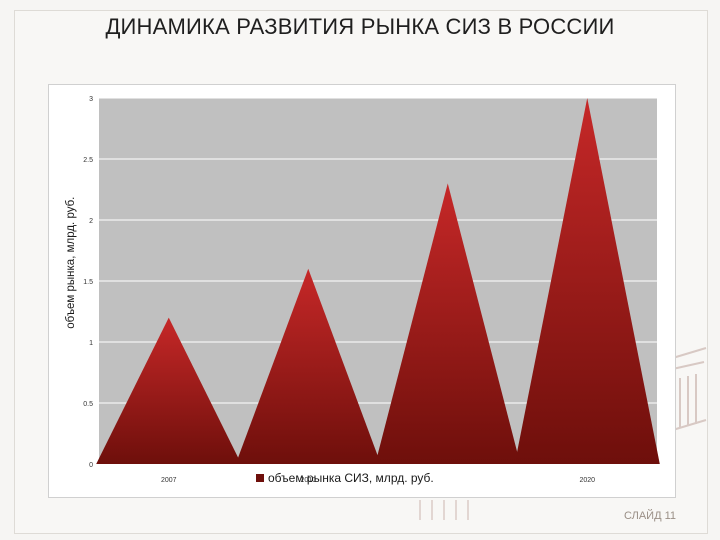  What do you see at coordinates (448, 323) in the screenshot?
I see `peak-2015` at bounding box center [448, 323].